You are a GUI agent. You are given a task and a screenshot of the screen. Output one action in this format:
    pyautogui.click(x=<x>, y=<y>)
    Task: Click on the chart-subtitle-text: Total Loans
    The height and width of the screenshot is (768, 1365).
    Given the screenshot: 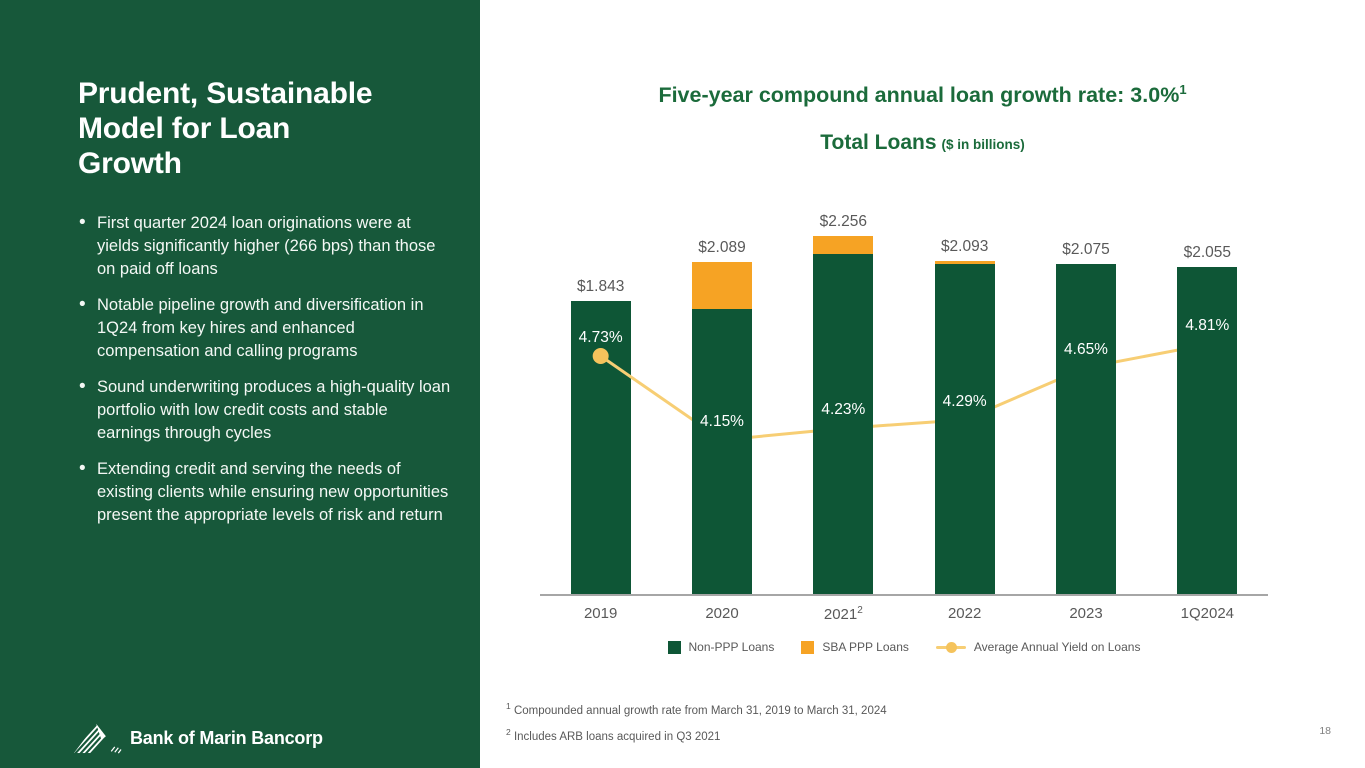 What is the action you would take?
    pyautogui.click(x=878, y=142)
    